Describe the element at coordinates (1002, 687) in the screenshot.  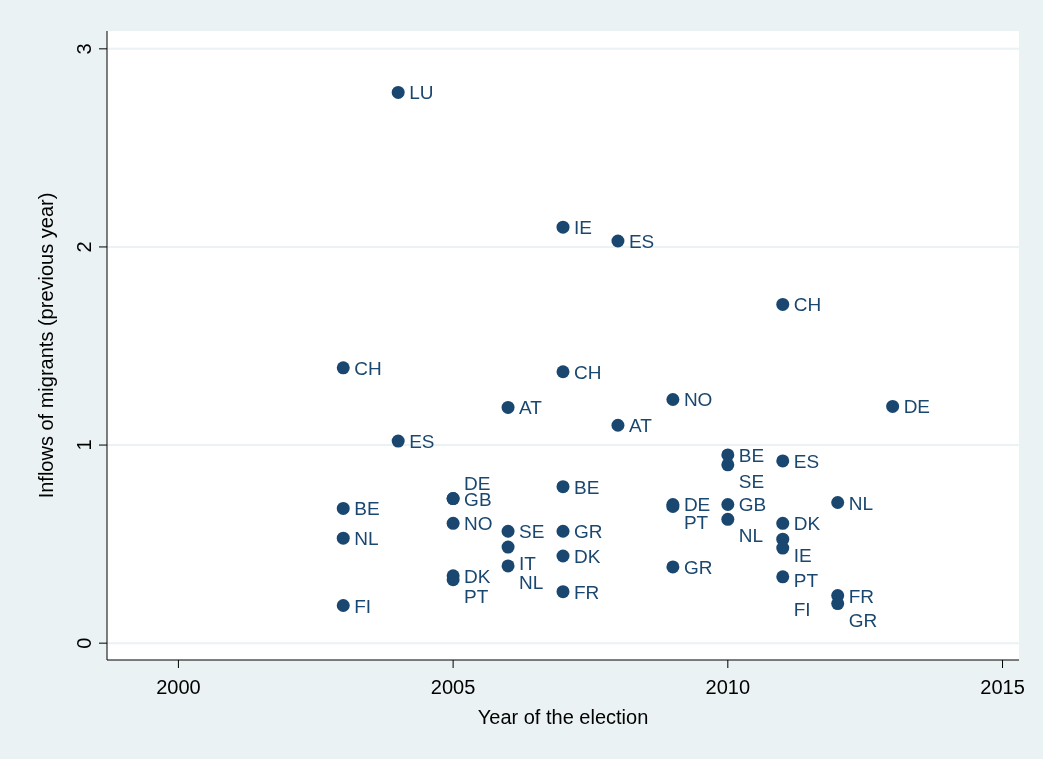
I see `x-tick-label: 2015` at that location.